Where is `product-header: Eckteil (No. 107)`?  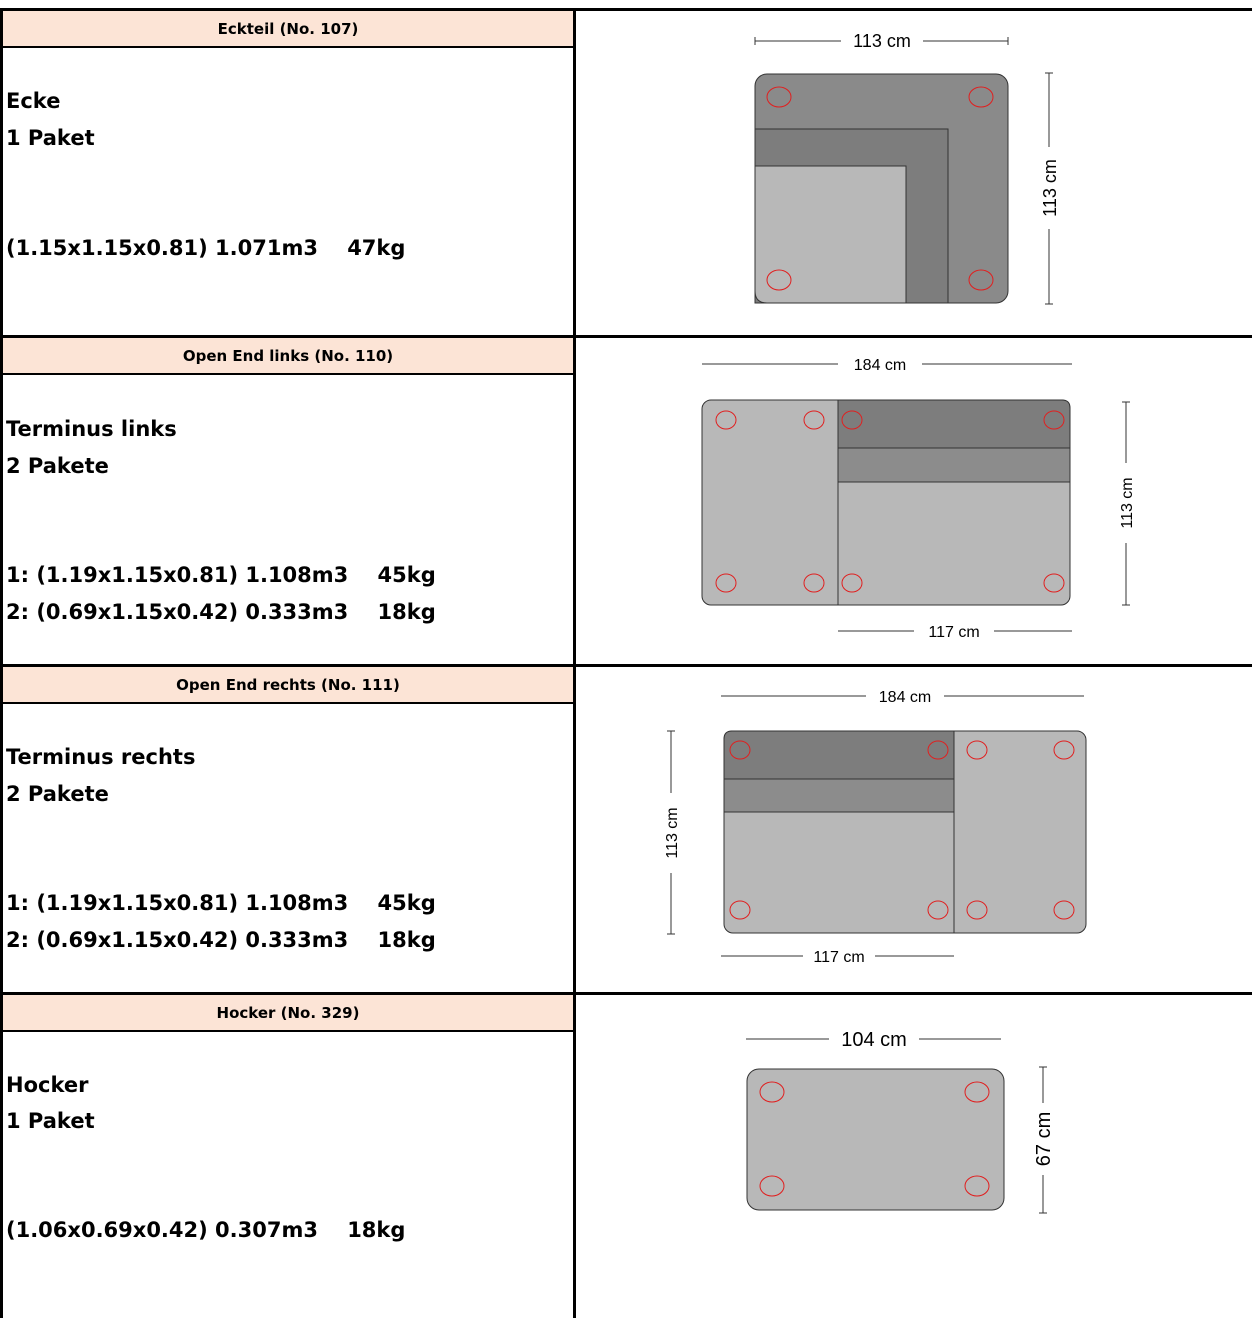 product-header: Eckteil (No. 107) is located at coordinates (288, 29).